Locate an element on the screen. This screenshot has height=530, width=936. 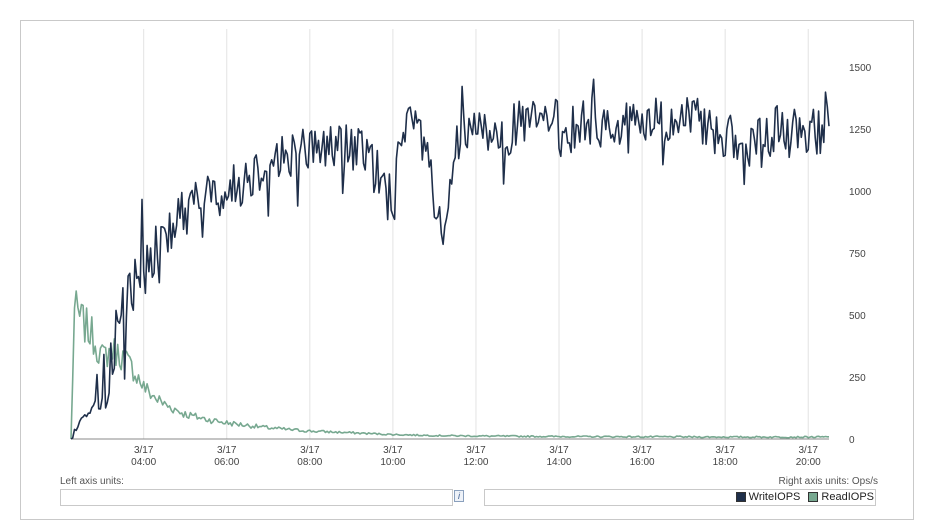
y-tick-label: 750 is located at coordinates (857, 254).